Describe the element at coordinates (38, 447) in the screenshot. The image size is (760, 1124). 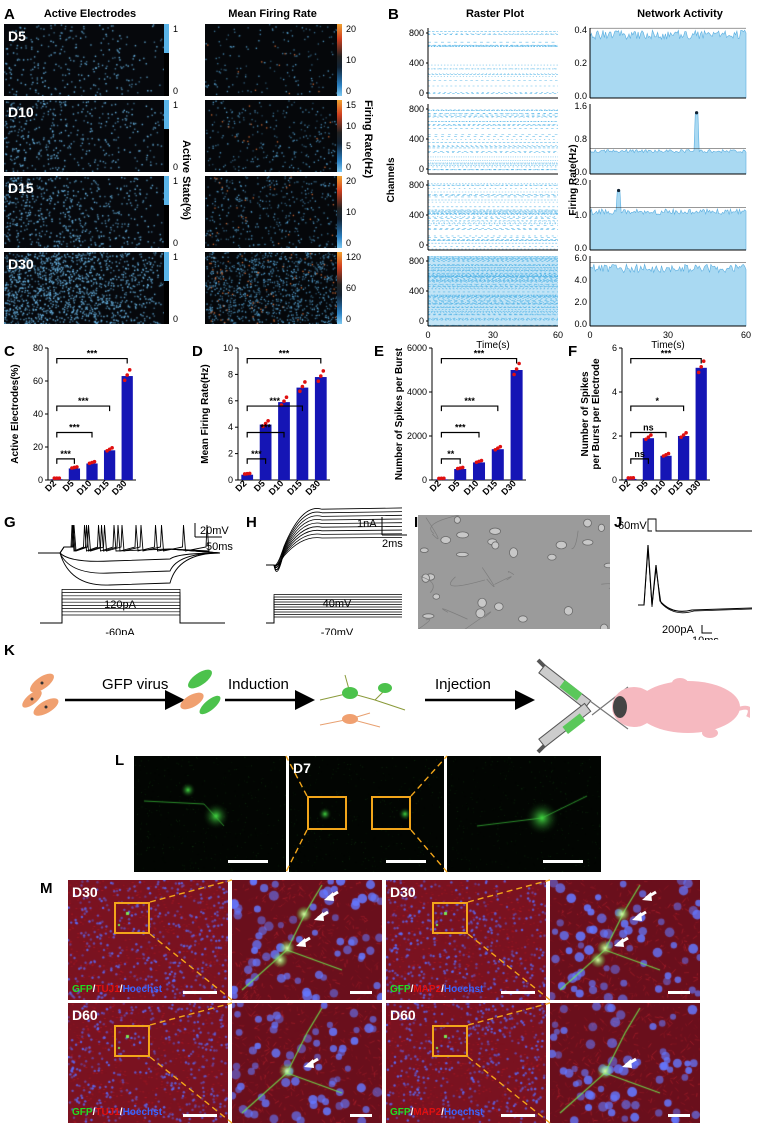
I see `bar-ytick: 20` at that location.